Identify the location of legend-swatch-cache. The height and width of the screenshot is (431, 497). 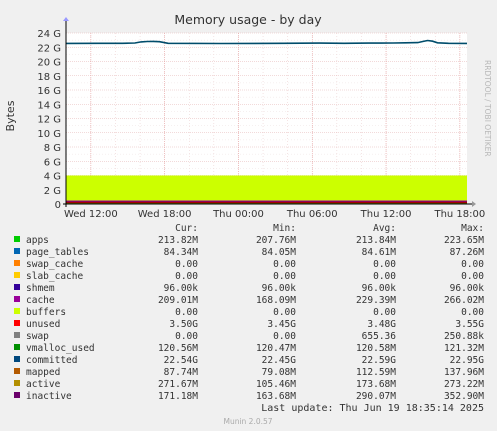
(17, 299).